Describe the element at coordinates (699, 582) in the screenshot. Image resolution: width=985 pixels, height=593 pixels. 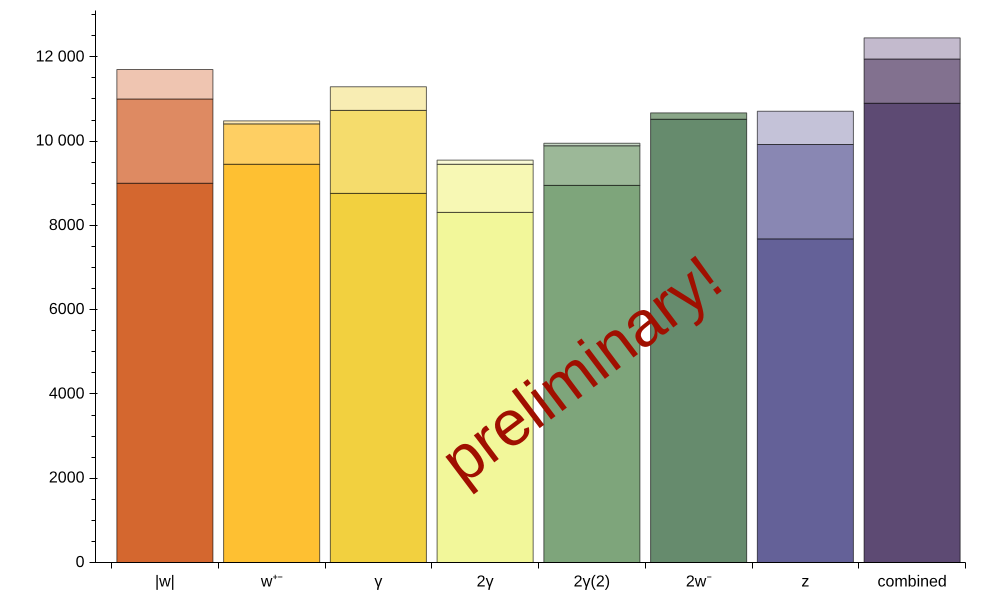
I see `x-tick-label: 2w⁻` at that location.